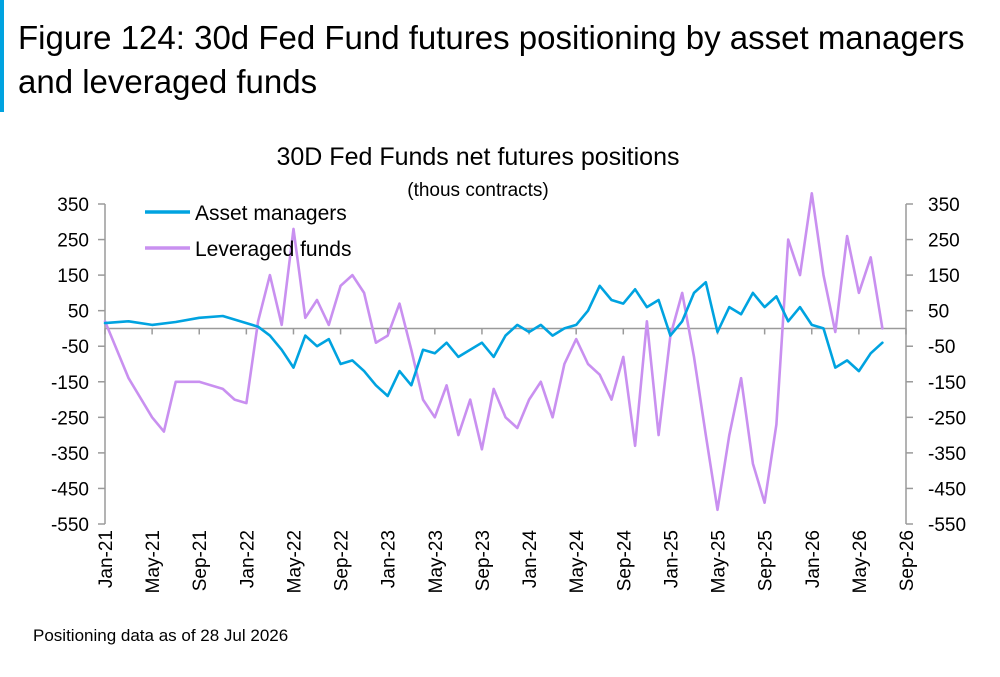 This screenshot has width=1000, height=677. What do you see at coordinates (860, 561) in the screenshot?
I see `x-tick-label: May-26` at bounding box center [860, 561].